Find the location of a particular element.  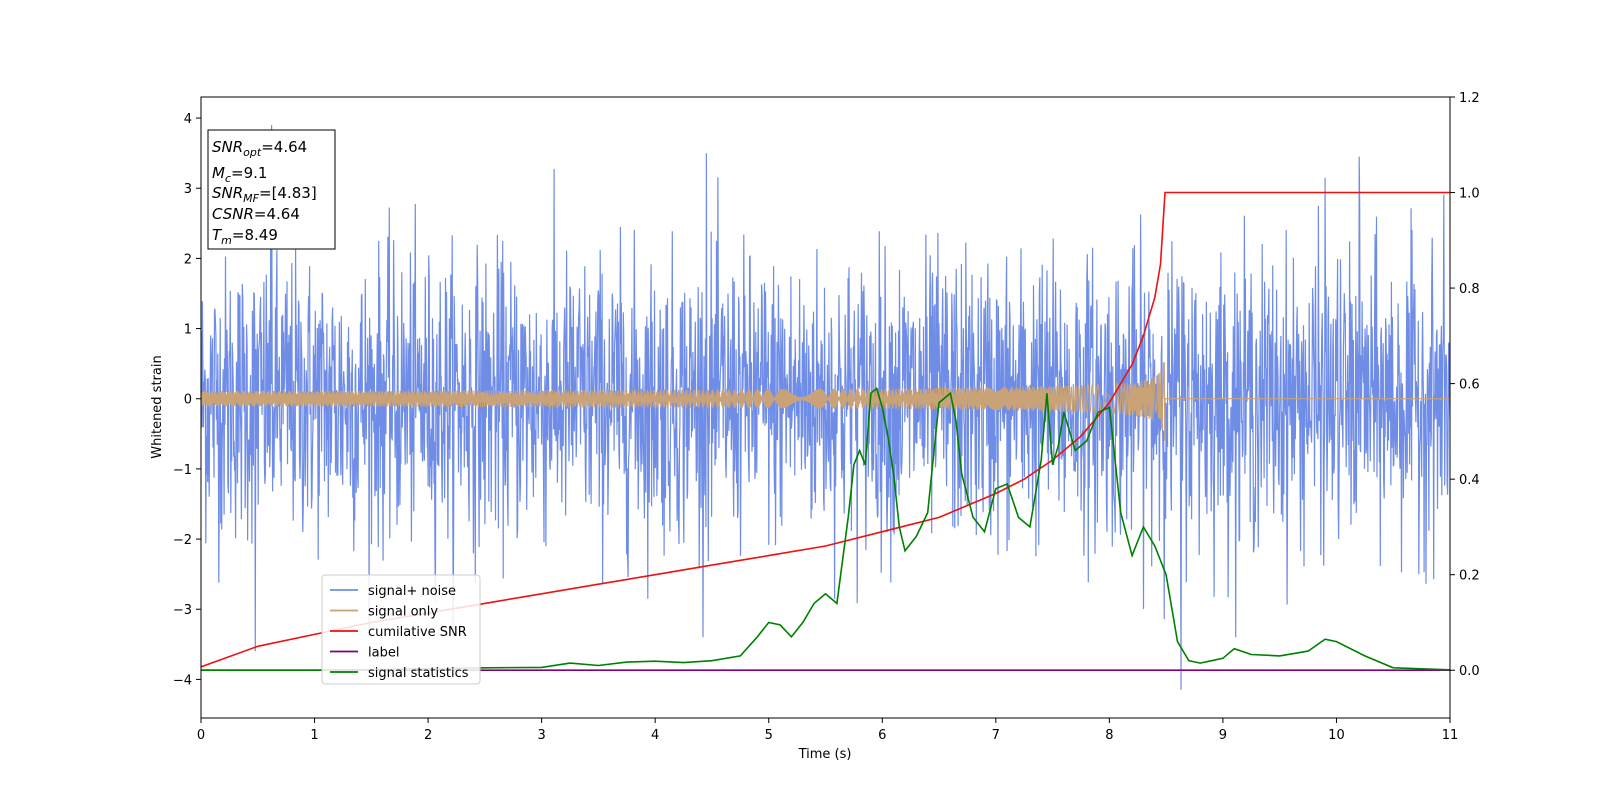

y-axis-right: 0.0 0.2 0.4 0.6 0.8 1.0 1.2 is located at coordinates (1465, 385).